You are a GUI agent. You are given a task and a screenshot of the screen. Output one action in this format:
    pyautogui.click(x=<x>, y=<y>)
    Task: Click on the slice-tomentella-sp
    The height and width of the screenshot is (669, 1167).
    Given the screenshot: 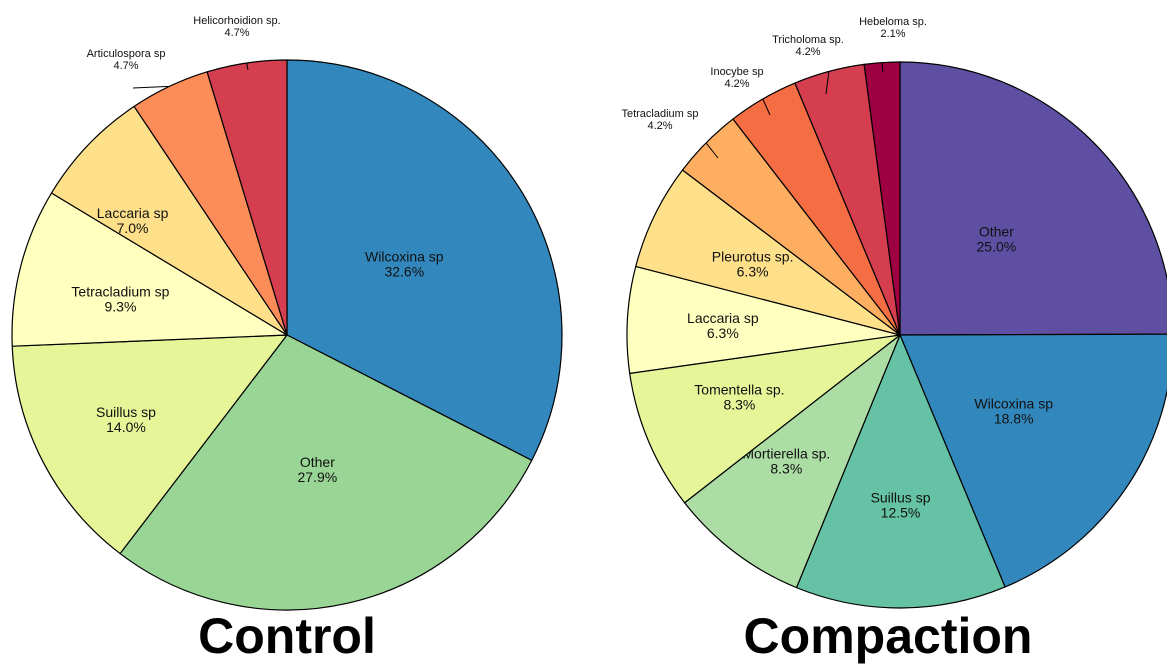 What is the action you would take?
    pyautogui.click(x=765, y=419)
    